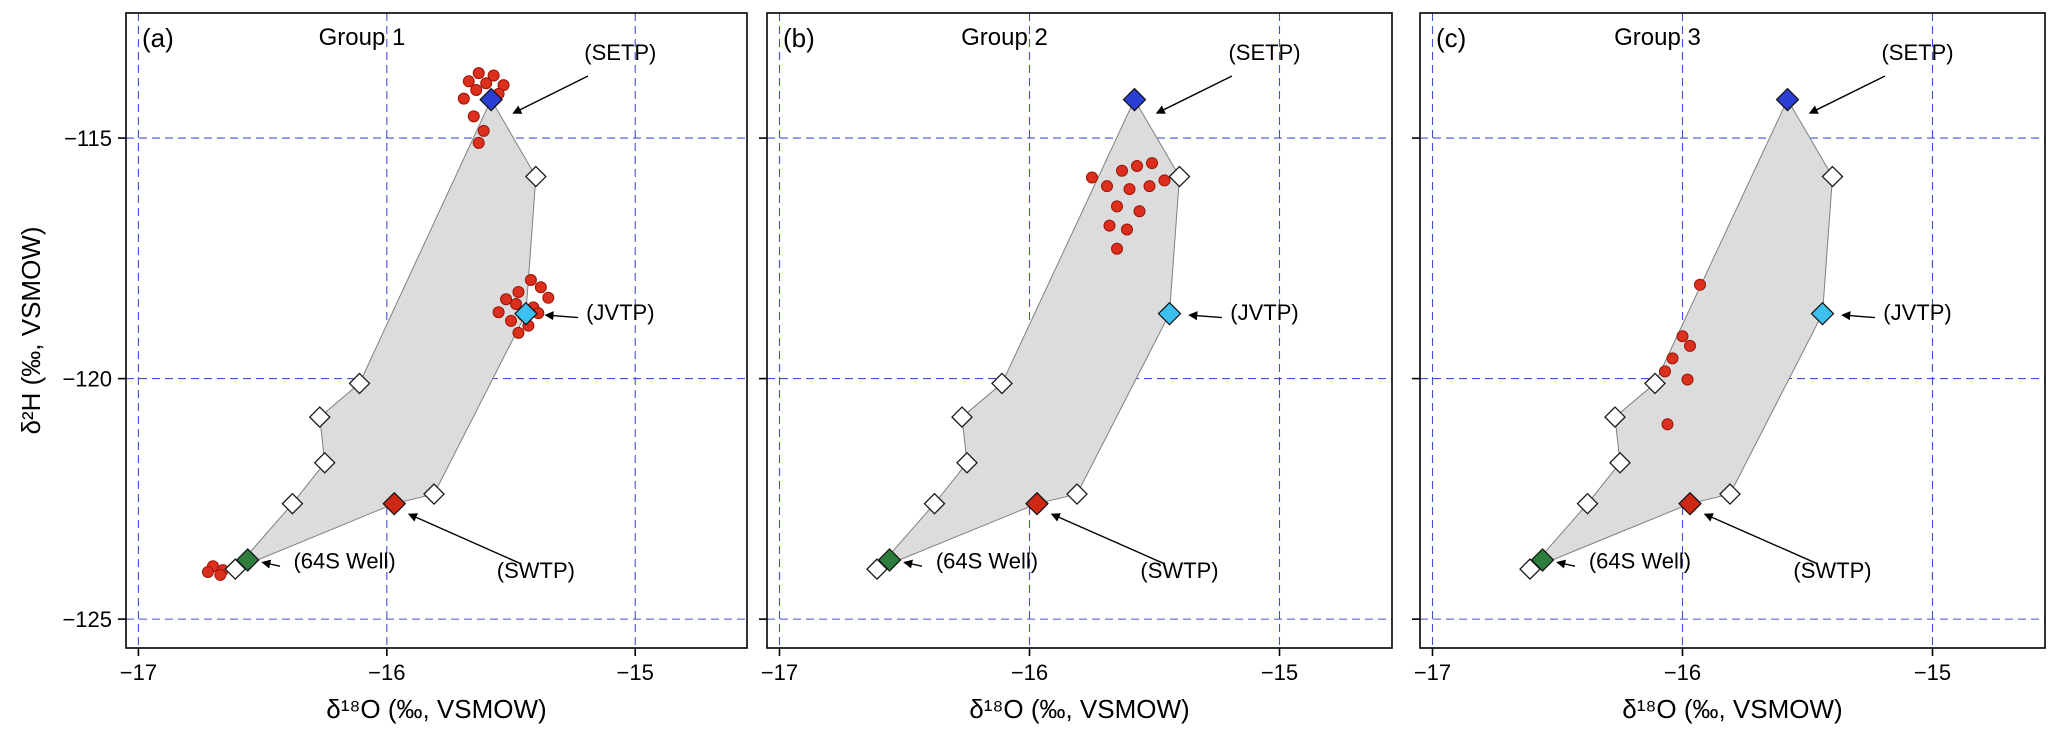 The width and height of the screenshot is (2067, 751). What do you see at coordinates (158, 38) in the screenshot?
I see `panel-letter: (a)` at bounding box center [158, 38].